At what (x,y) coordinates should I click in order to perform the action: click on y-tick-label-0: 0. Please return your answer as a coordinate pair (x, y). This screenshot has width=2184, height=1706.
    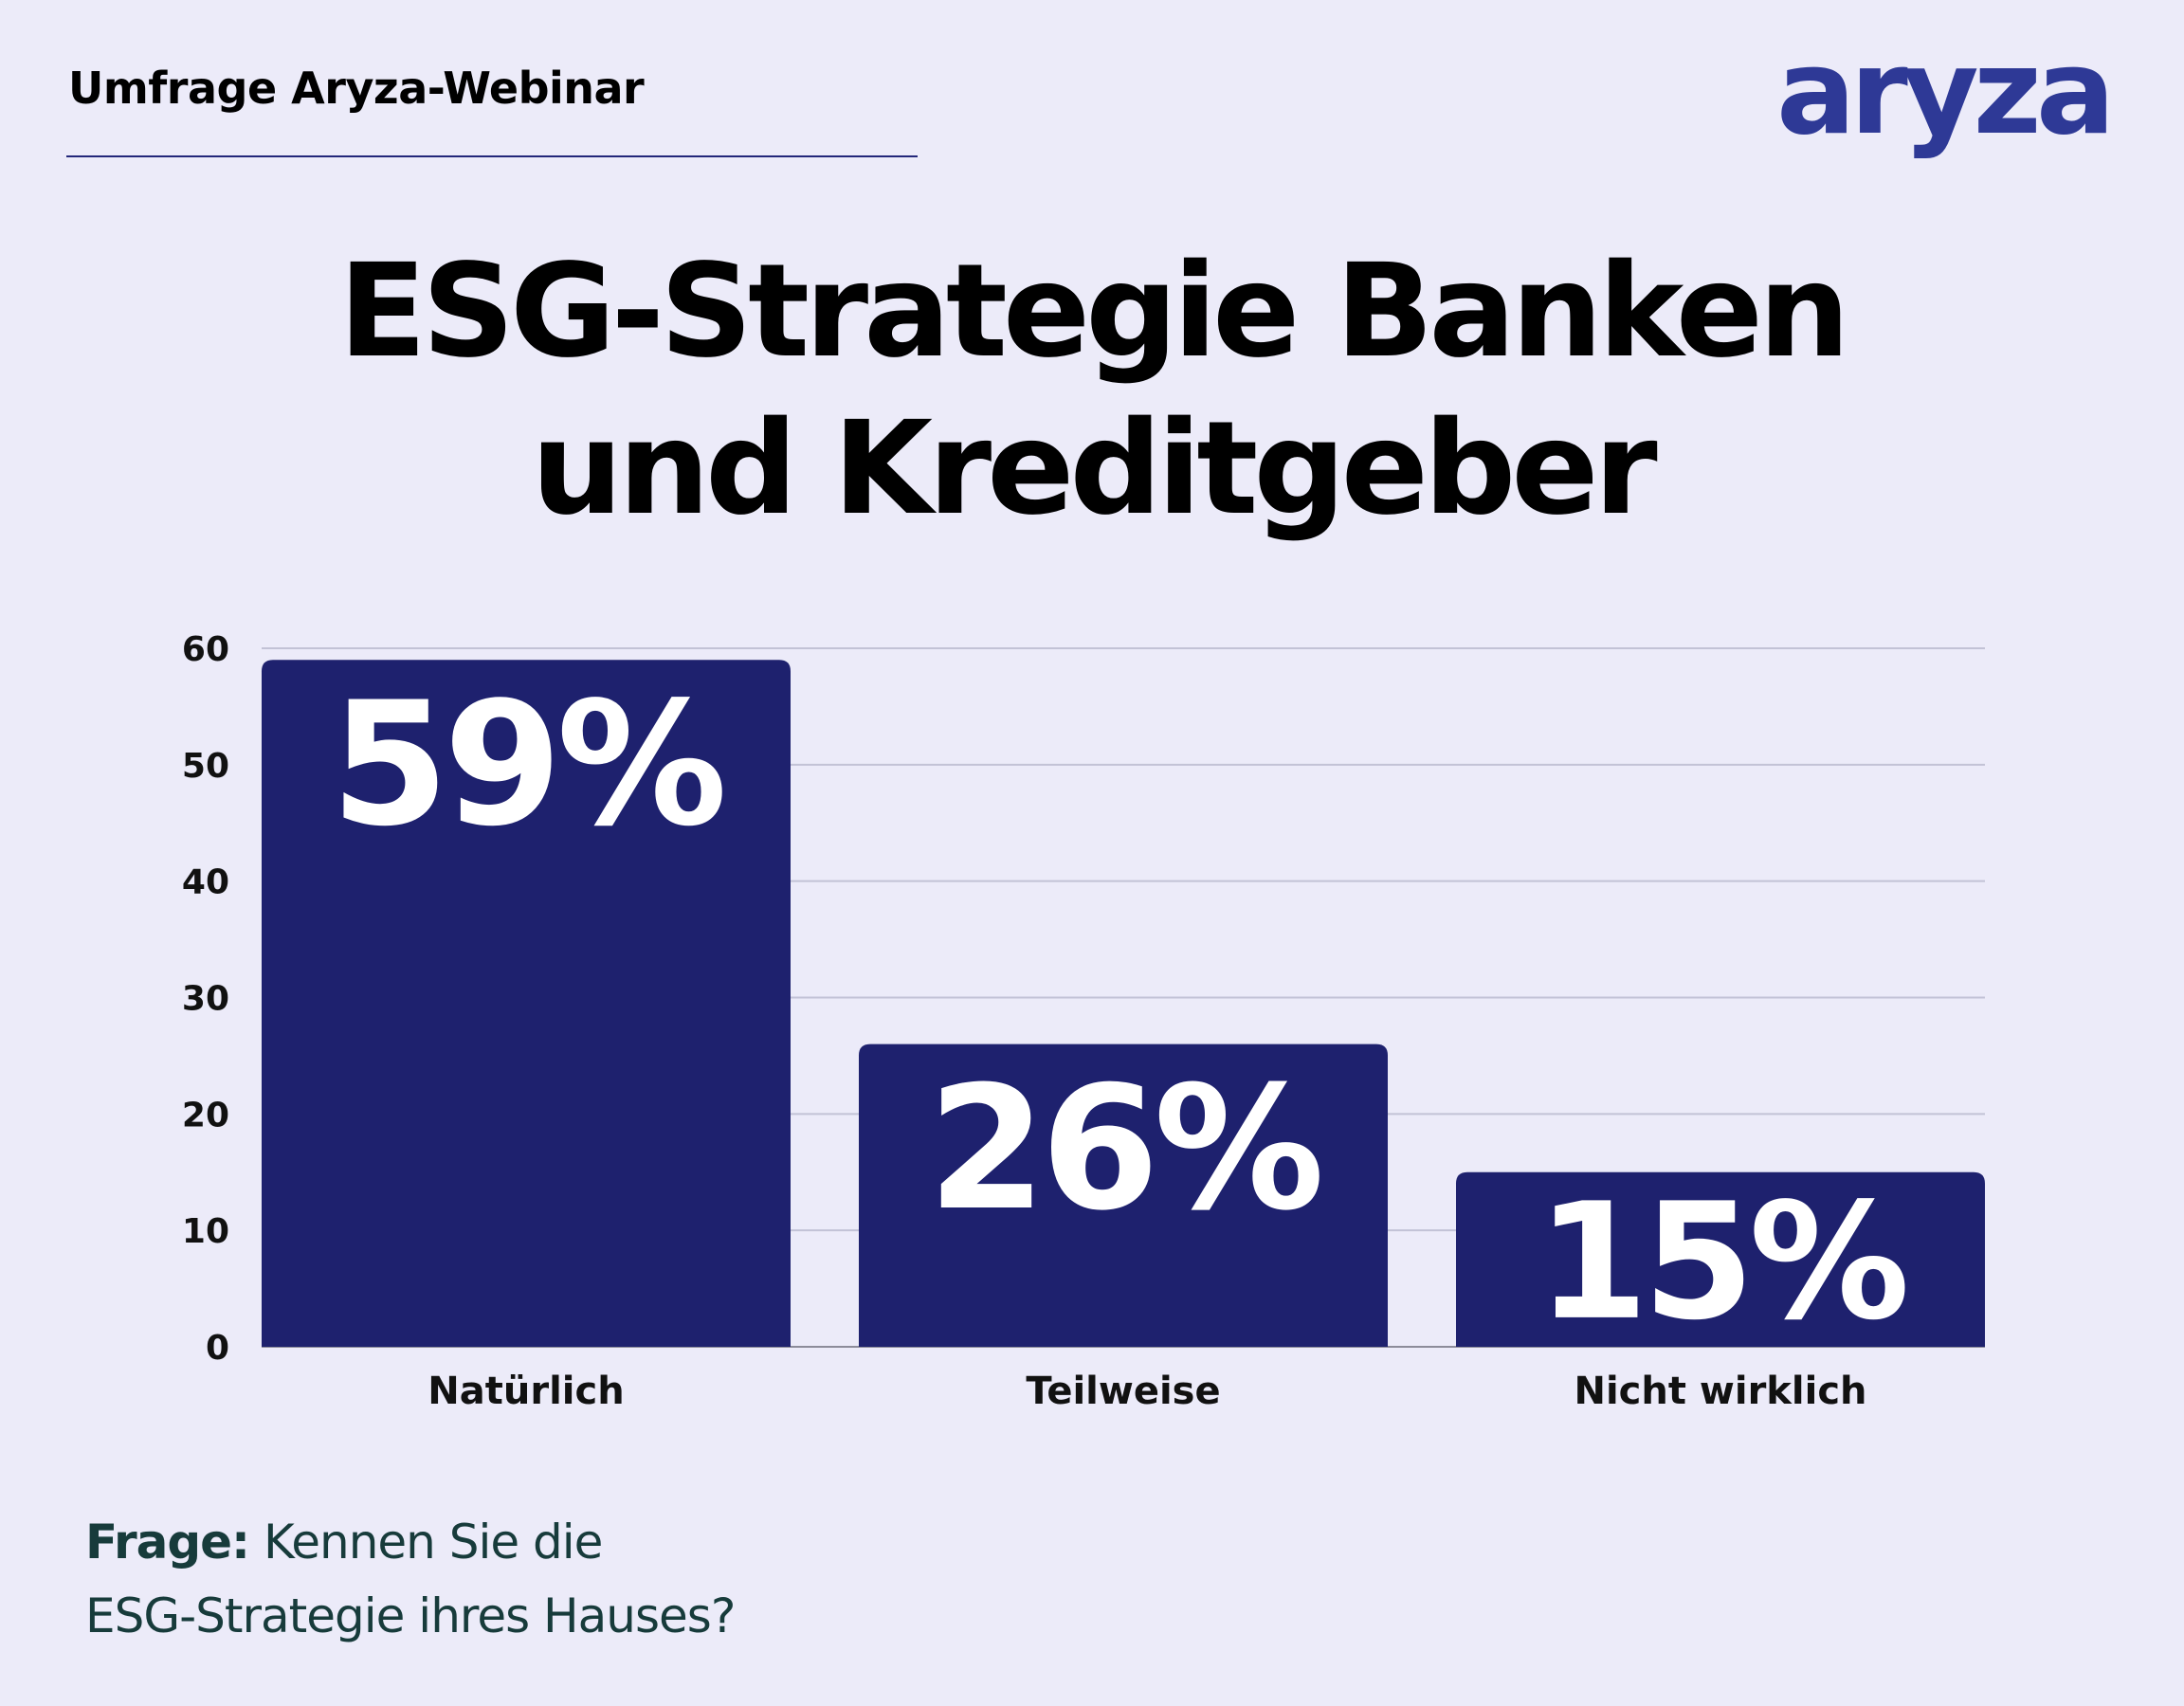
    Looking at the image, I should click on (217, 1348).